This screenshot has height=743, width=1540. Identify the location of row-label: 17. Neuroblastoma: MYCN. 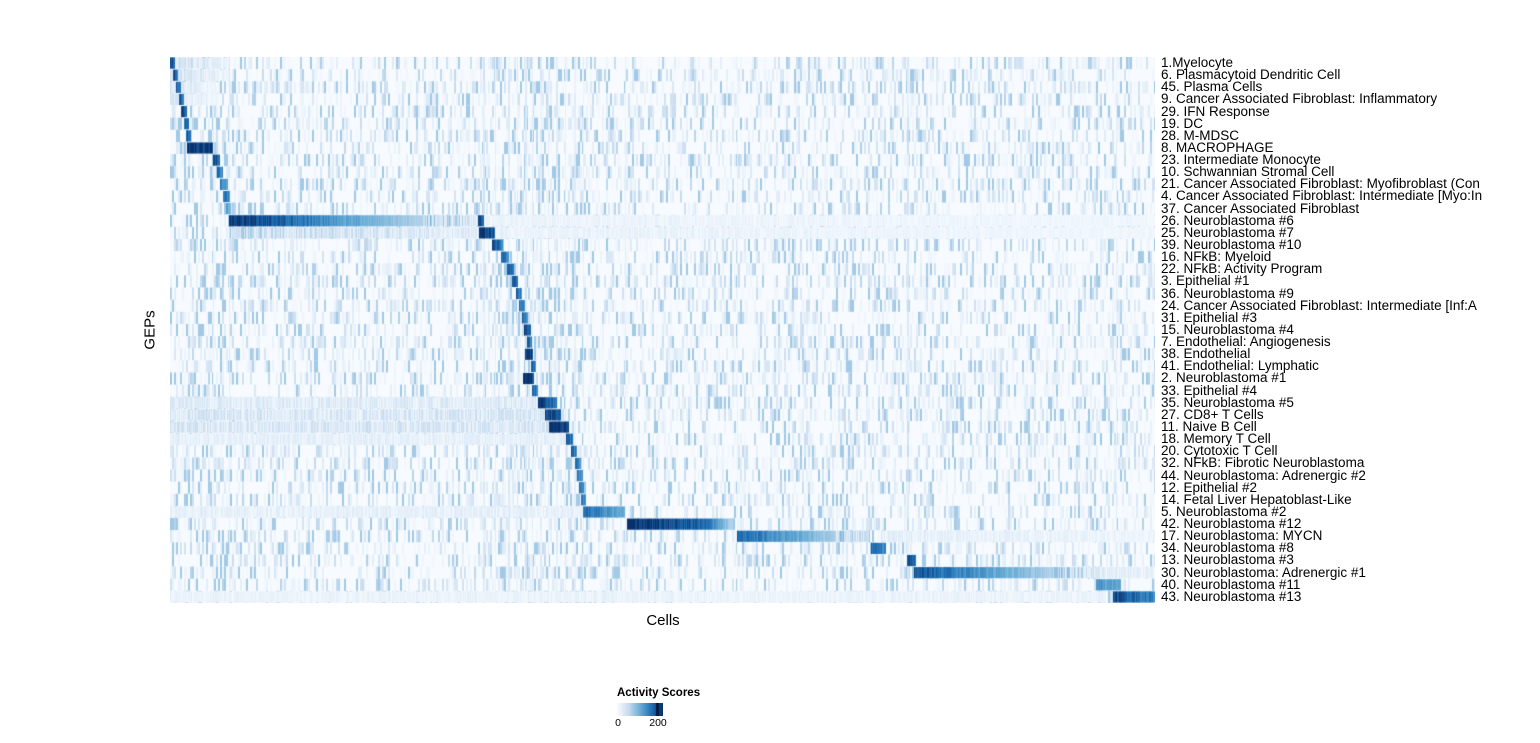
(1242, 536).